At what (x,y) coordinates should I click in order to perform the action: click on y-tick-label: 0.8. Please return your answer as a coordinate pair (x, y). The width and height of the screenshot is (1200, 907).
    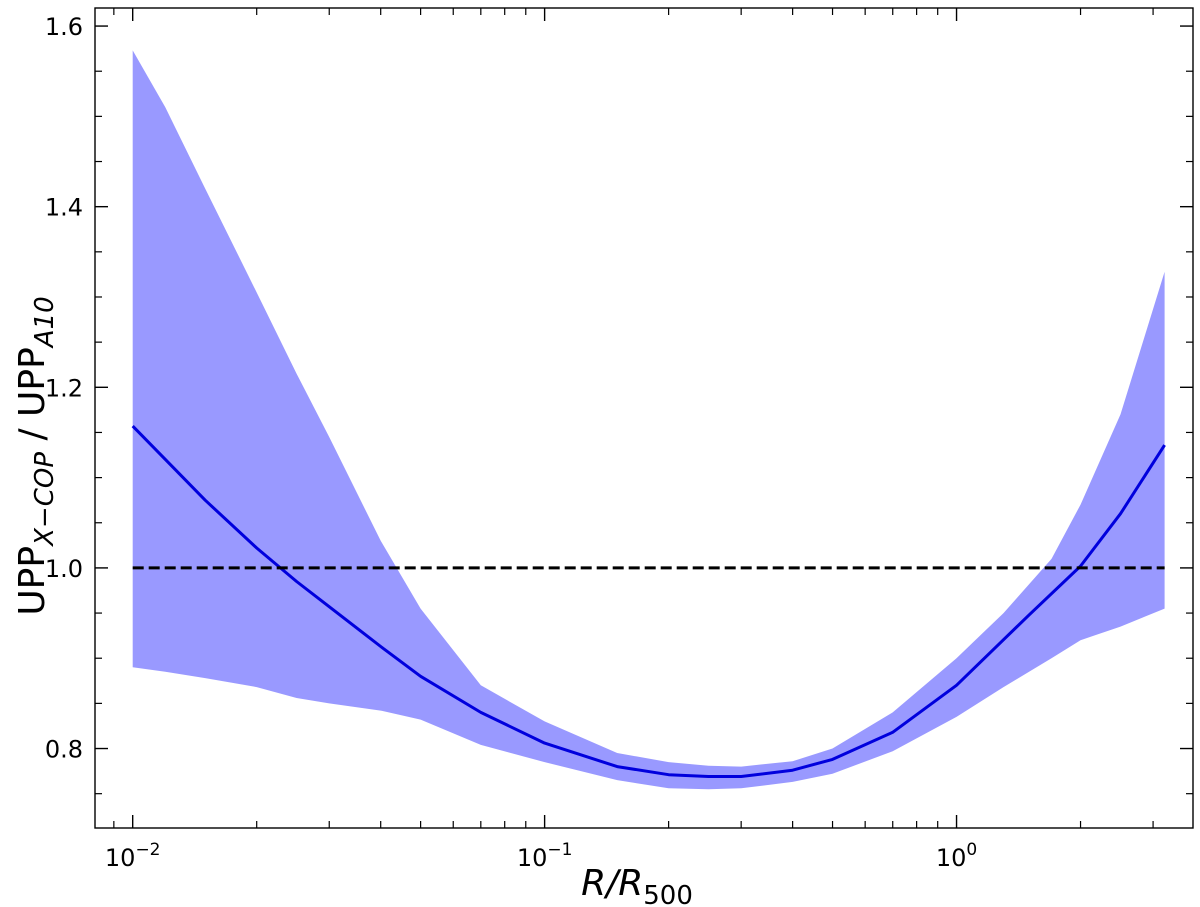
    Looking at the image, I should click on (64, 750).